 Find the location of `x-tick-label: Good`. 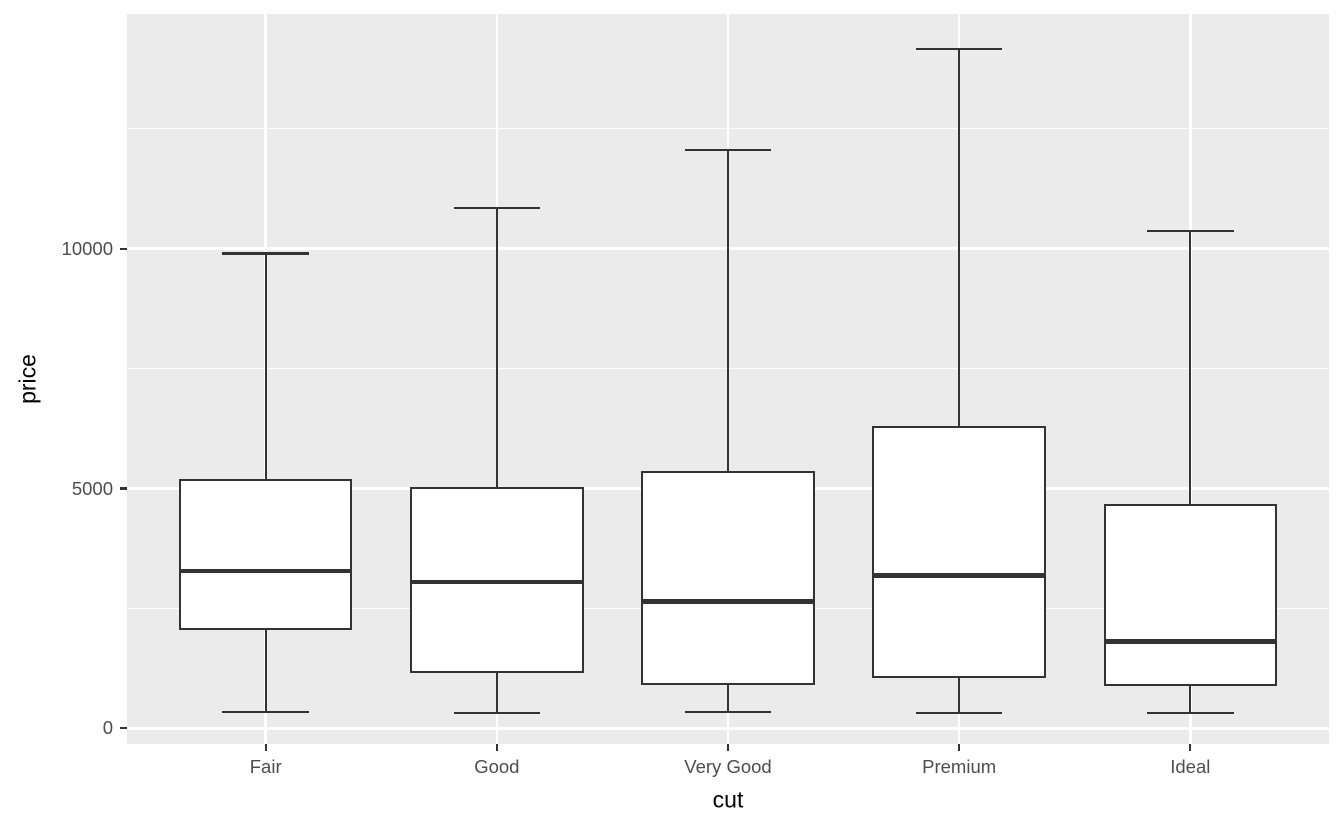

x-tick-label: Good is located at coordinates (497, 766).